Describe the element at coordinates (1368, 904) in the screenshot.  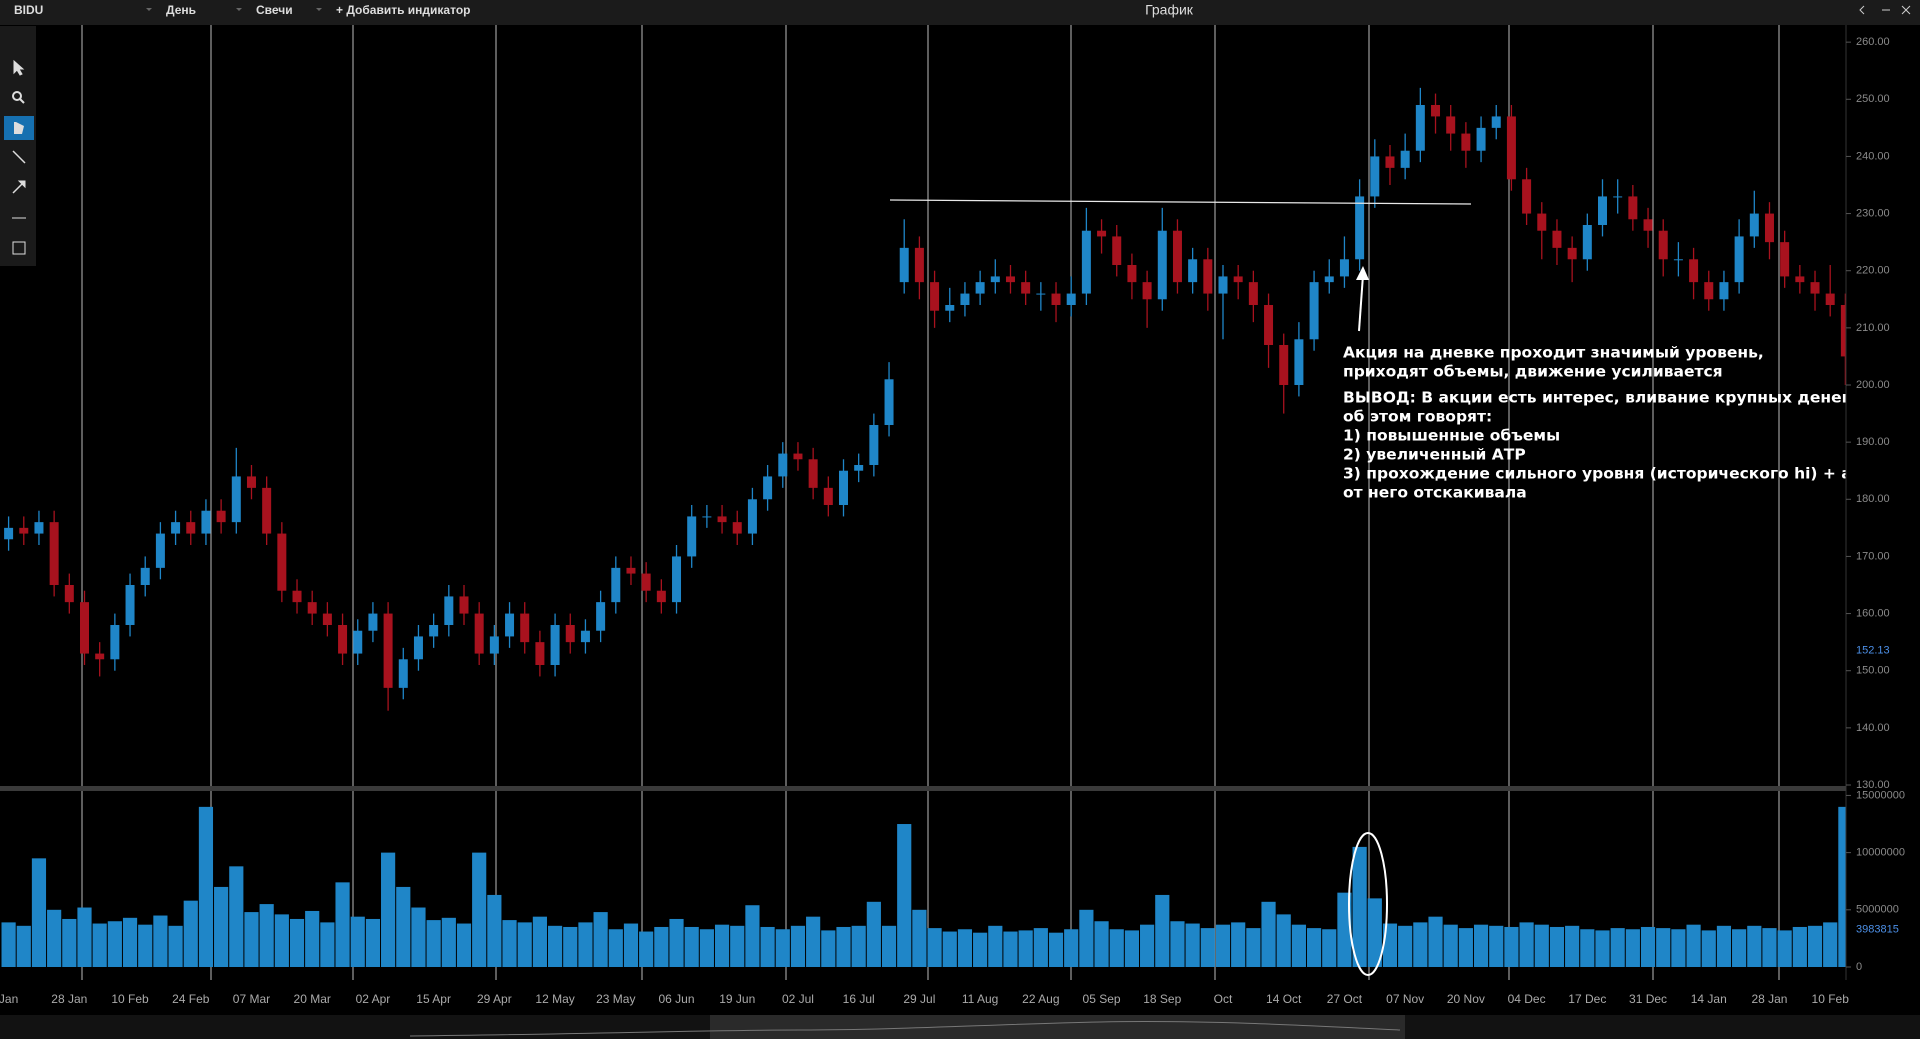
I see `volume-highlight` at that location.